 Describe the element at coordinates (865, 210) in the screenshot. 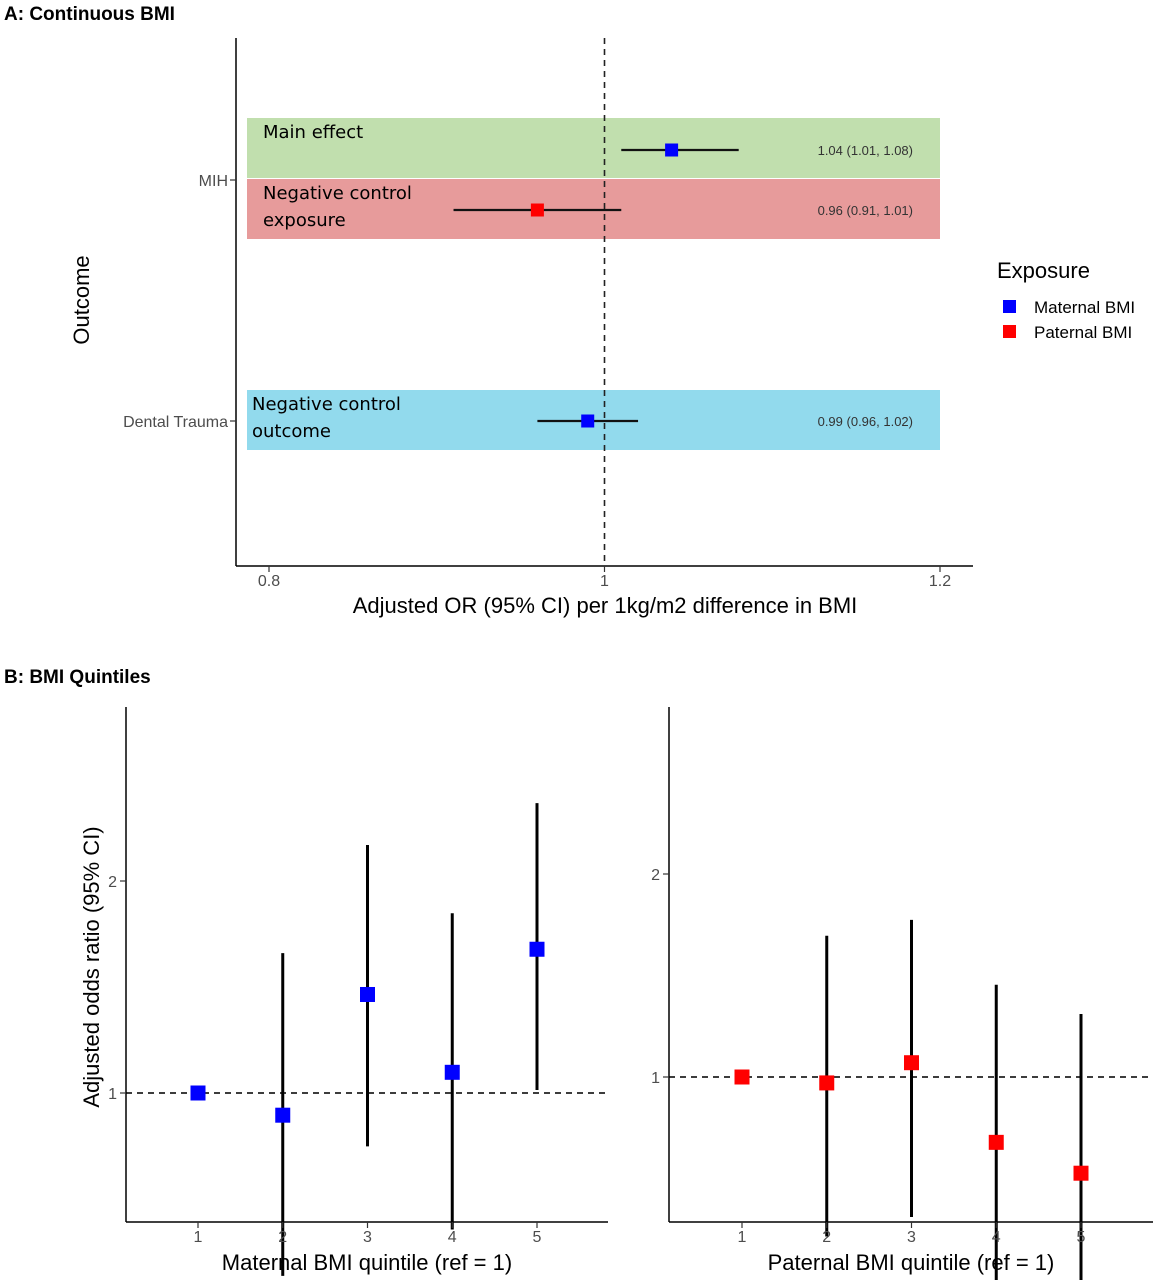

I see `or-label-mih-paternal-bmi: 0.96 (0.91, 1.01)` at that location.